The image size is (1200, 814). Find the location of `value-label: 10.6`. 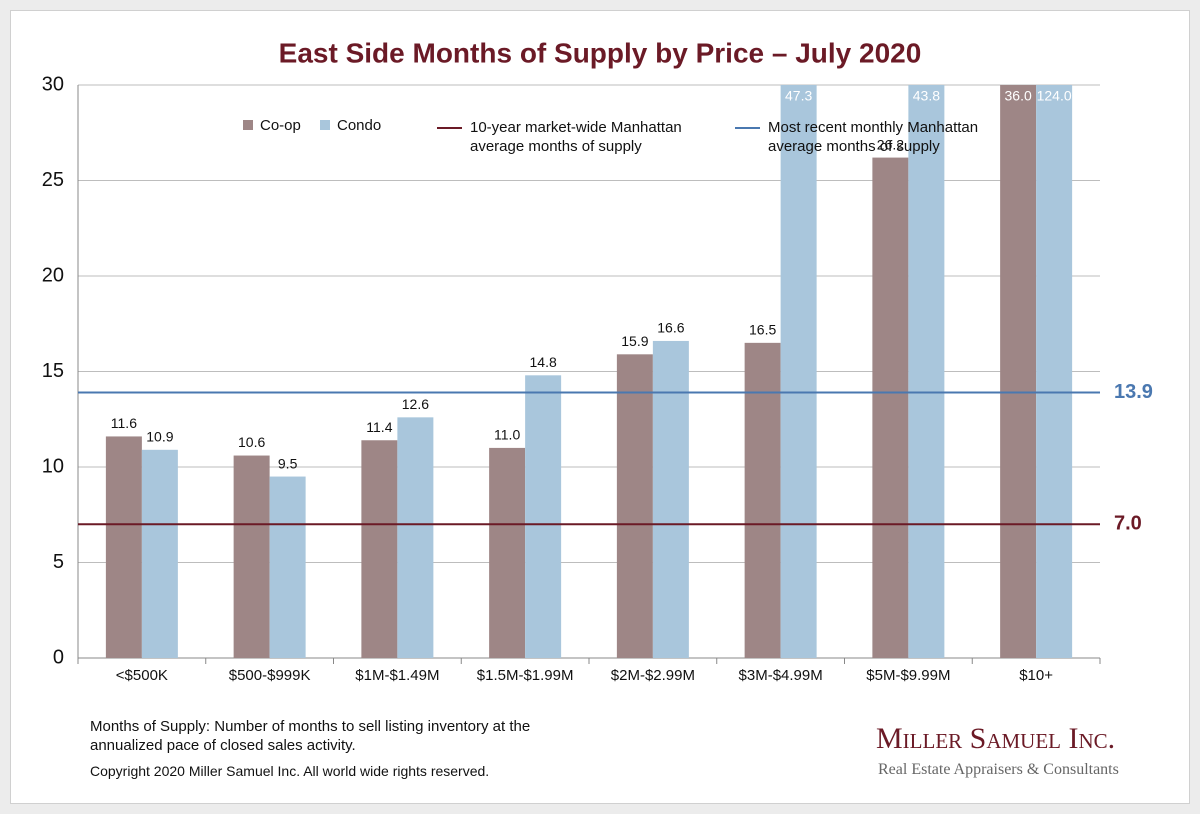

value-label: 10.6 is located at coordinates (251, 442).